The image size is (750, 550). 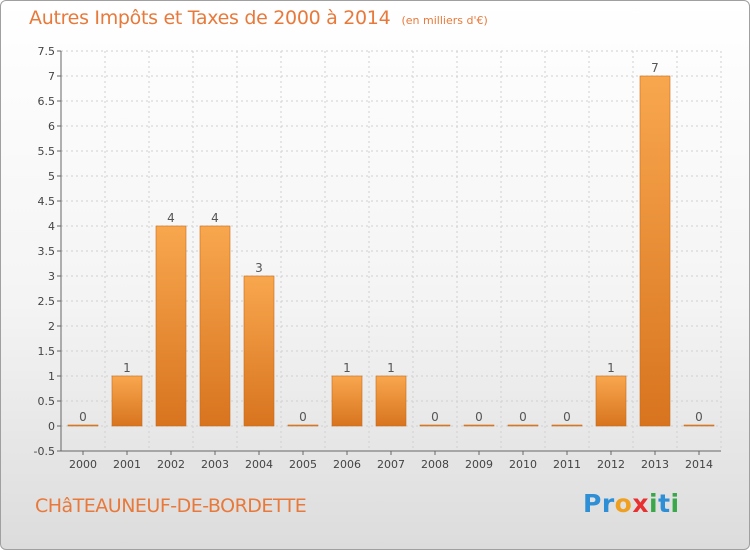 I want to click on data-label: 7, so click(x=655, y=68).